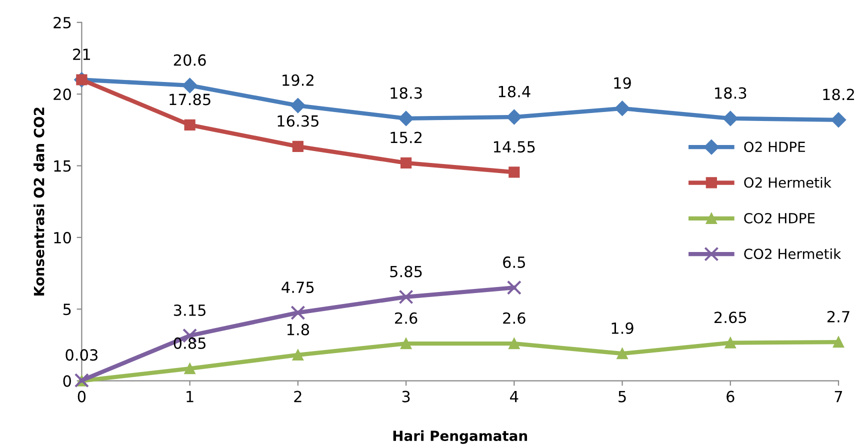  What do you see at coordinates (788, 182) in the screenshot?
I see `legend-label: O2 Hermetik` at bounding box center [788, 182].